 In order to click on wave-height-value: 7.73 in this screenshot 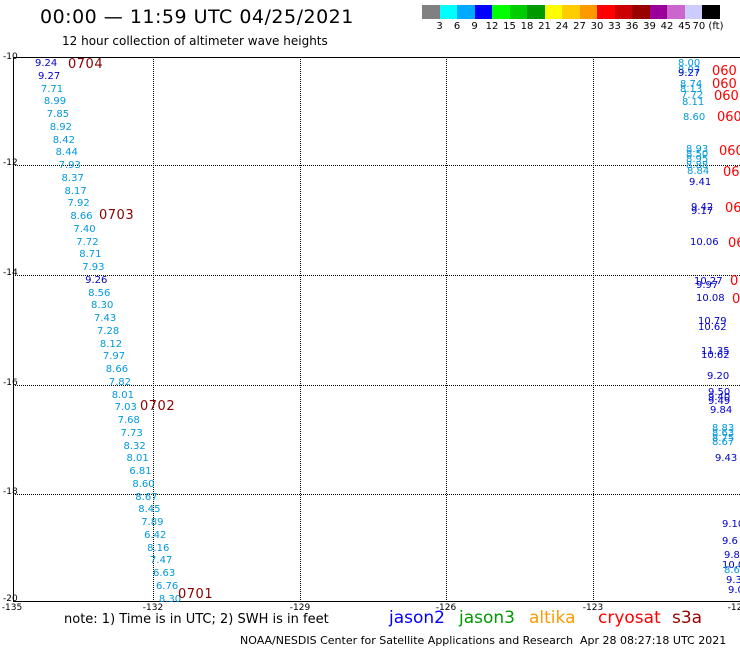, I will do `click(131, 433)`.